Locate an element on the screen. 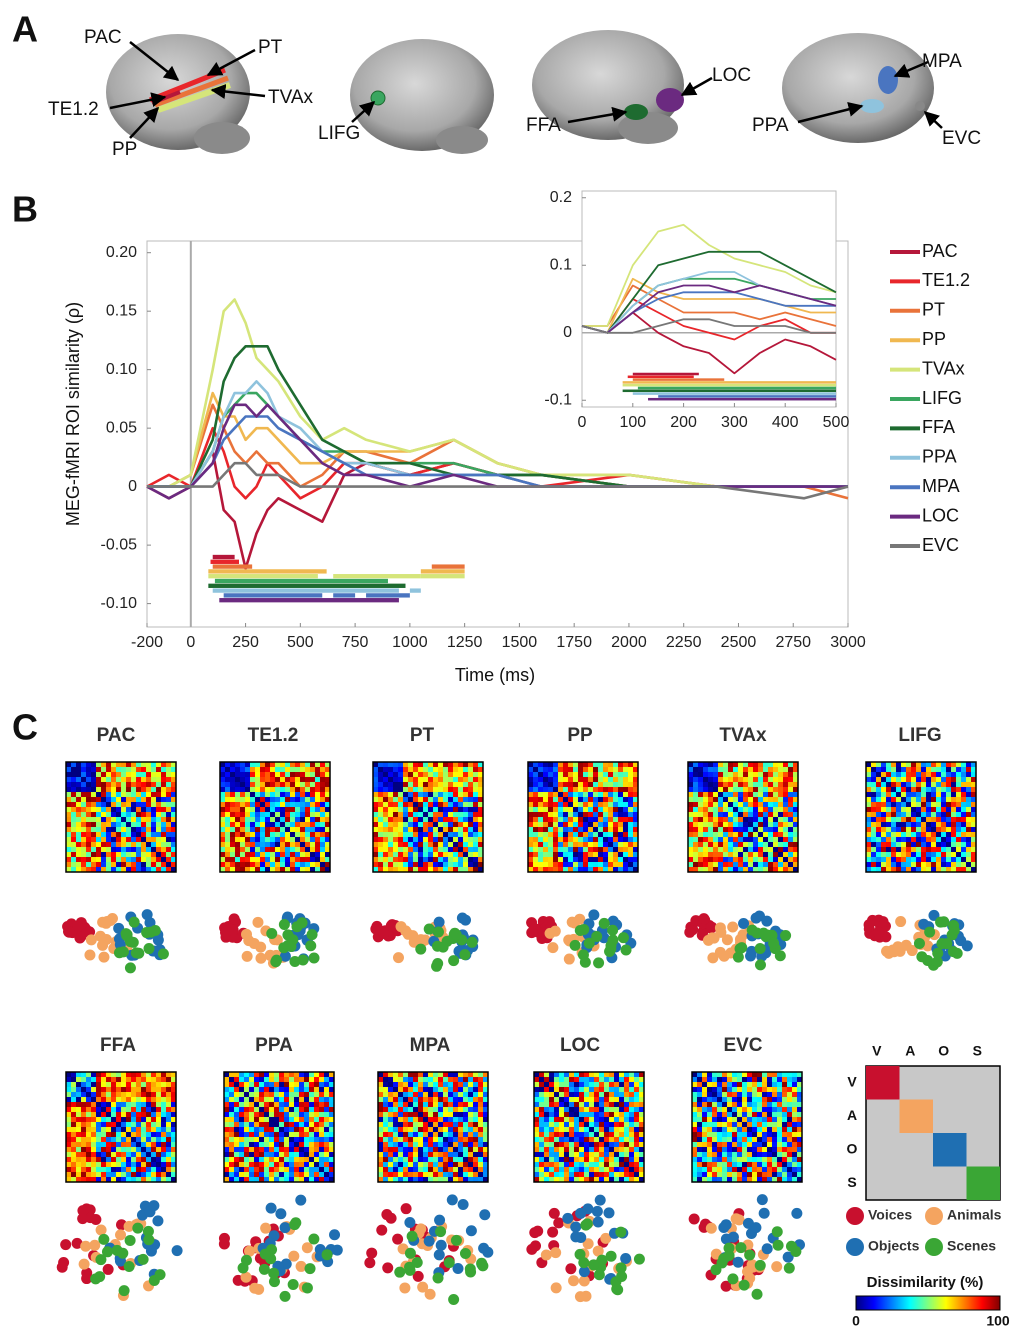 The image size is (1017, 1337). legend-label: LOC is located at coordinates (940, 515).